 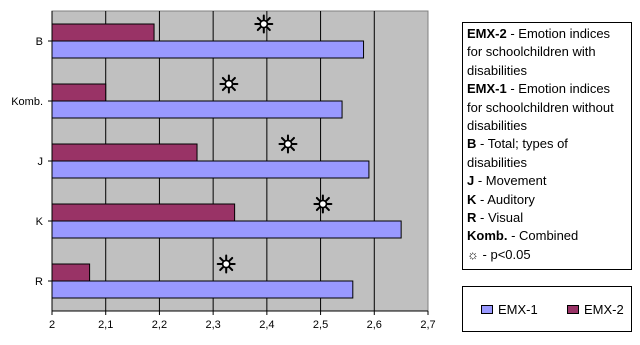 What do you see at coordinates (505, 199) in the screenshot?
I see `note-text: - Auditory` at bounding box center [505, 199].